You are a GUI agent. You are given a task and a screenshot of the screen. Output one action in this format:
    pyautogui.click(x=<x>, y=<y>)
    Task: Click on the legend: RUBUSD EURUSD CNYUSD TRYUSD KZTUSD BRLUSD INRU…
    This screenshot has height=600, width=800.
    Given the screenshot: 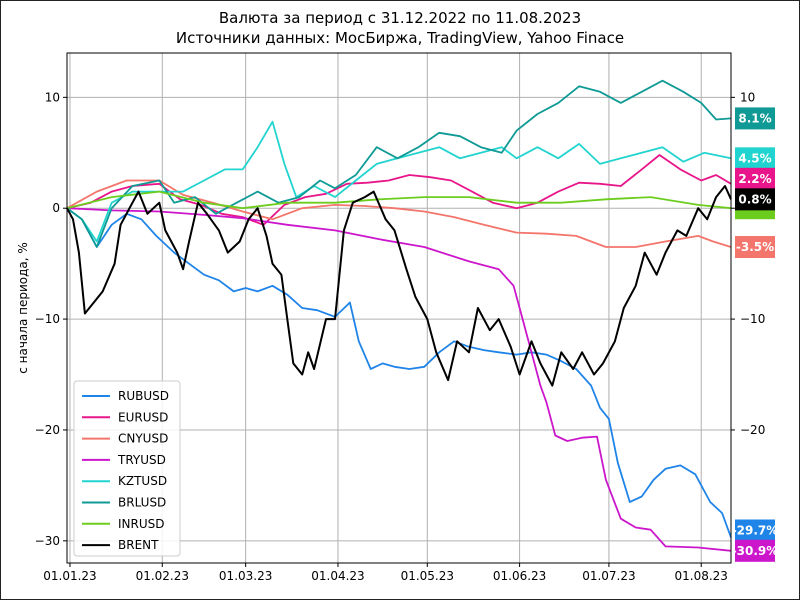 What is the action you would take?
    pyautogui.click(x=127, y=468)
    